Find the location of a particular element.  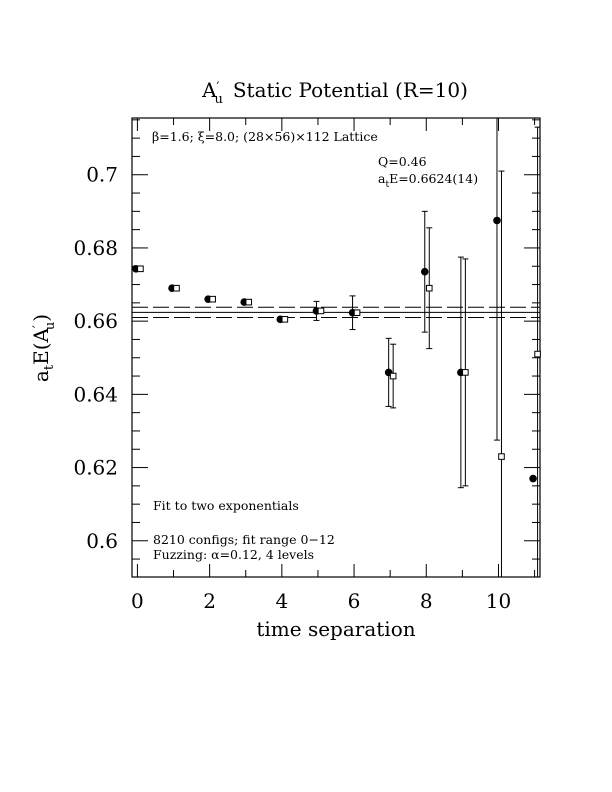

q-value-annotation: Q=0.46 is located at coordinates (402, 161).